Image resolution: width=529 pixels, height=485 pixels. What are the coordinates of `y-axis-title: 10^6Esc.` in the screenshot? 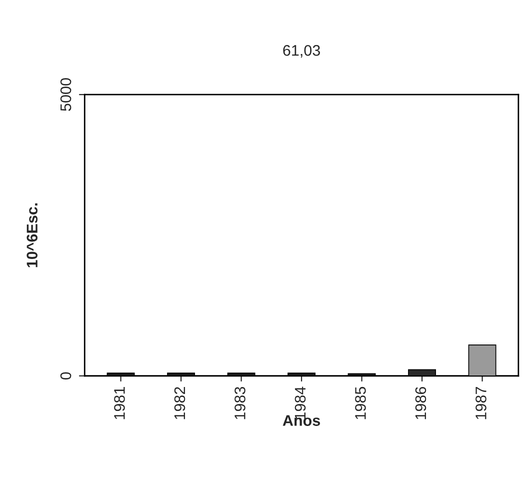 It's located at (32, 235).